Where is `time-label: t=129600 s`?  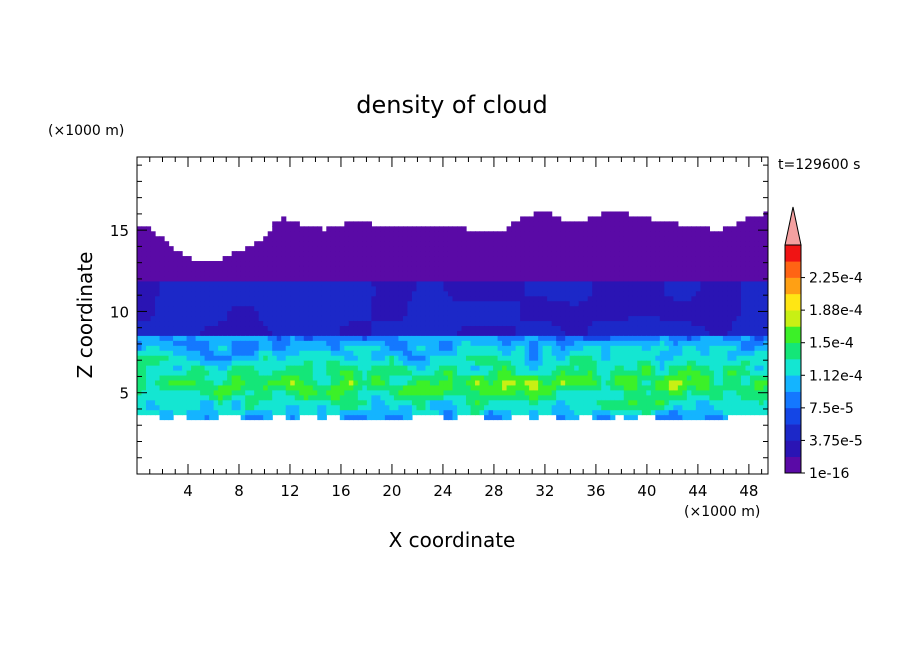 time-label: t=129600 s is located at coordinates (819, 165).